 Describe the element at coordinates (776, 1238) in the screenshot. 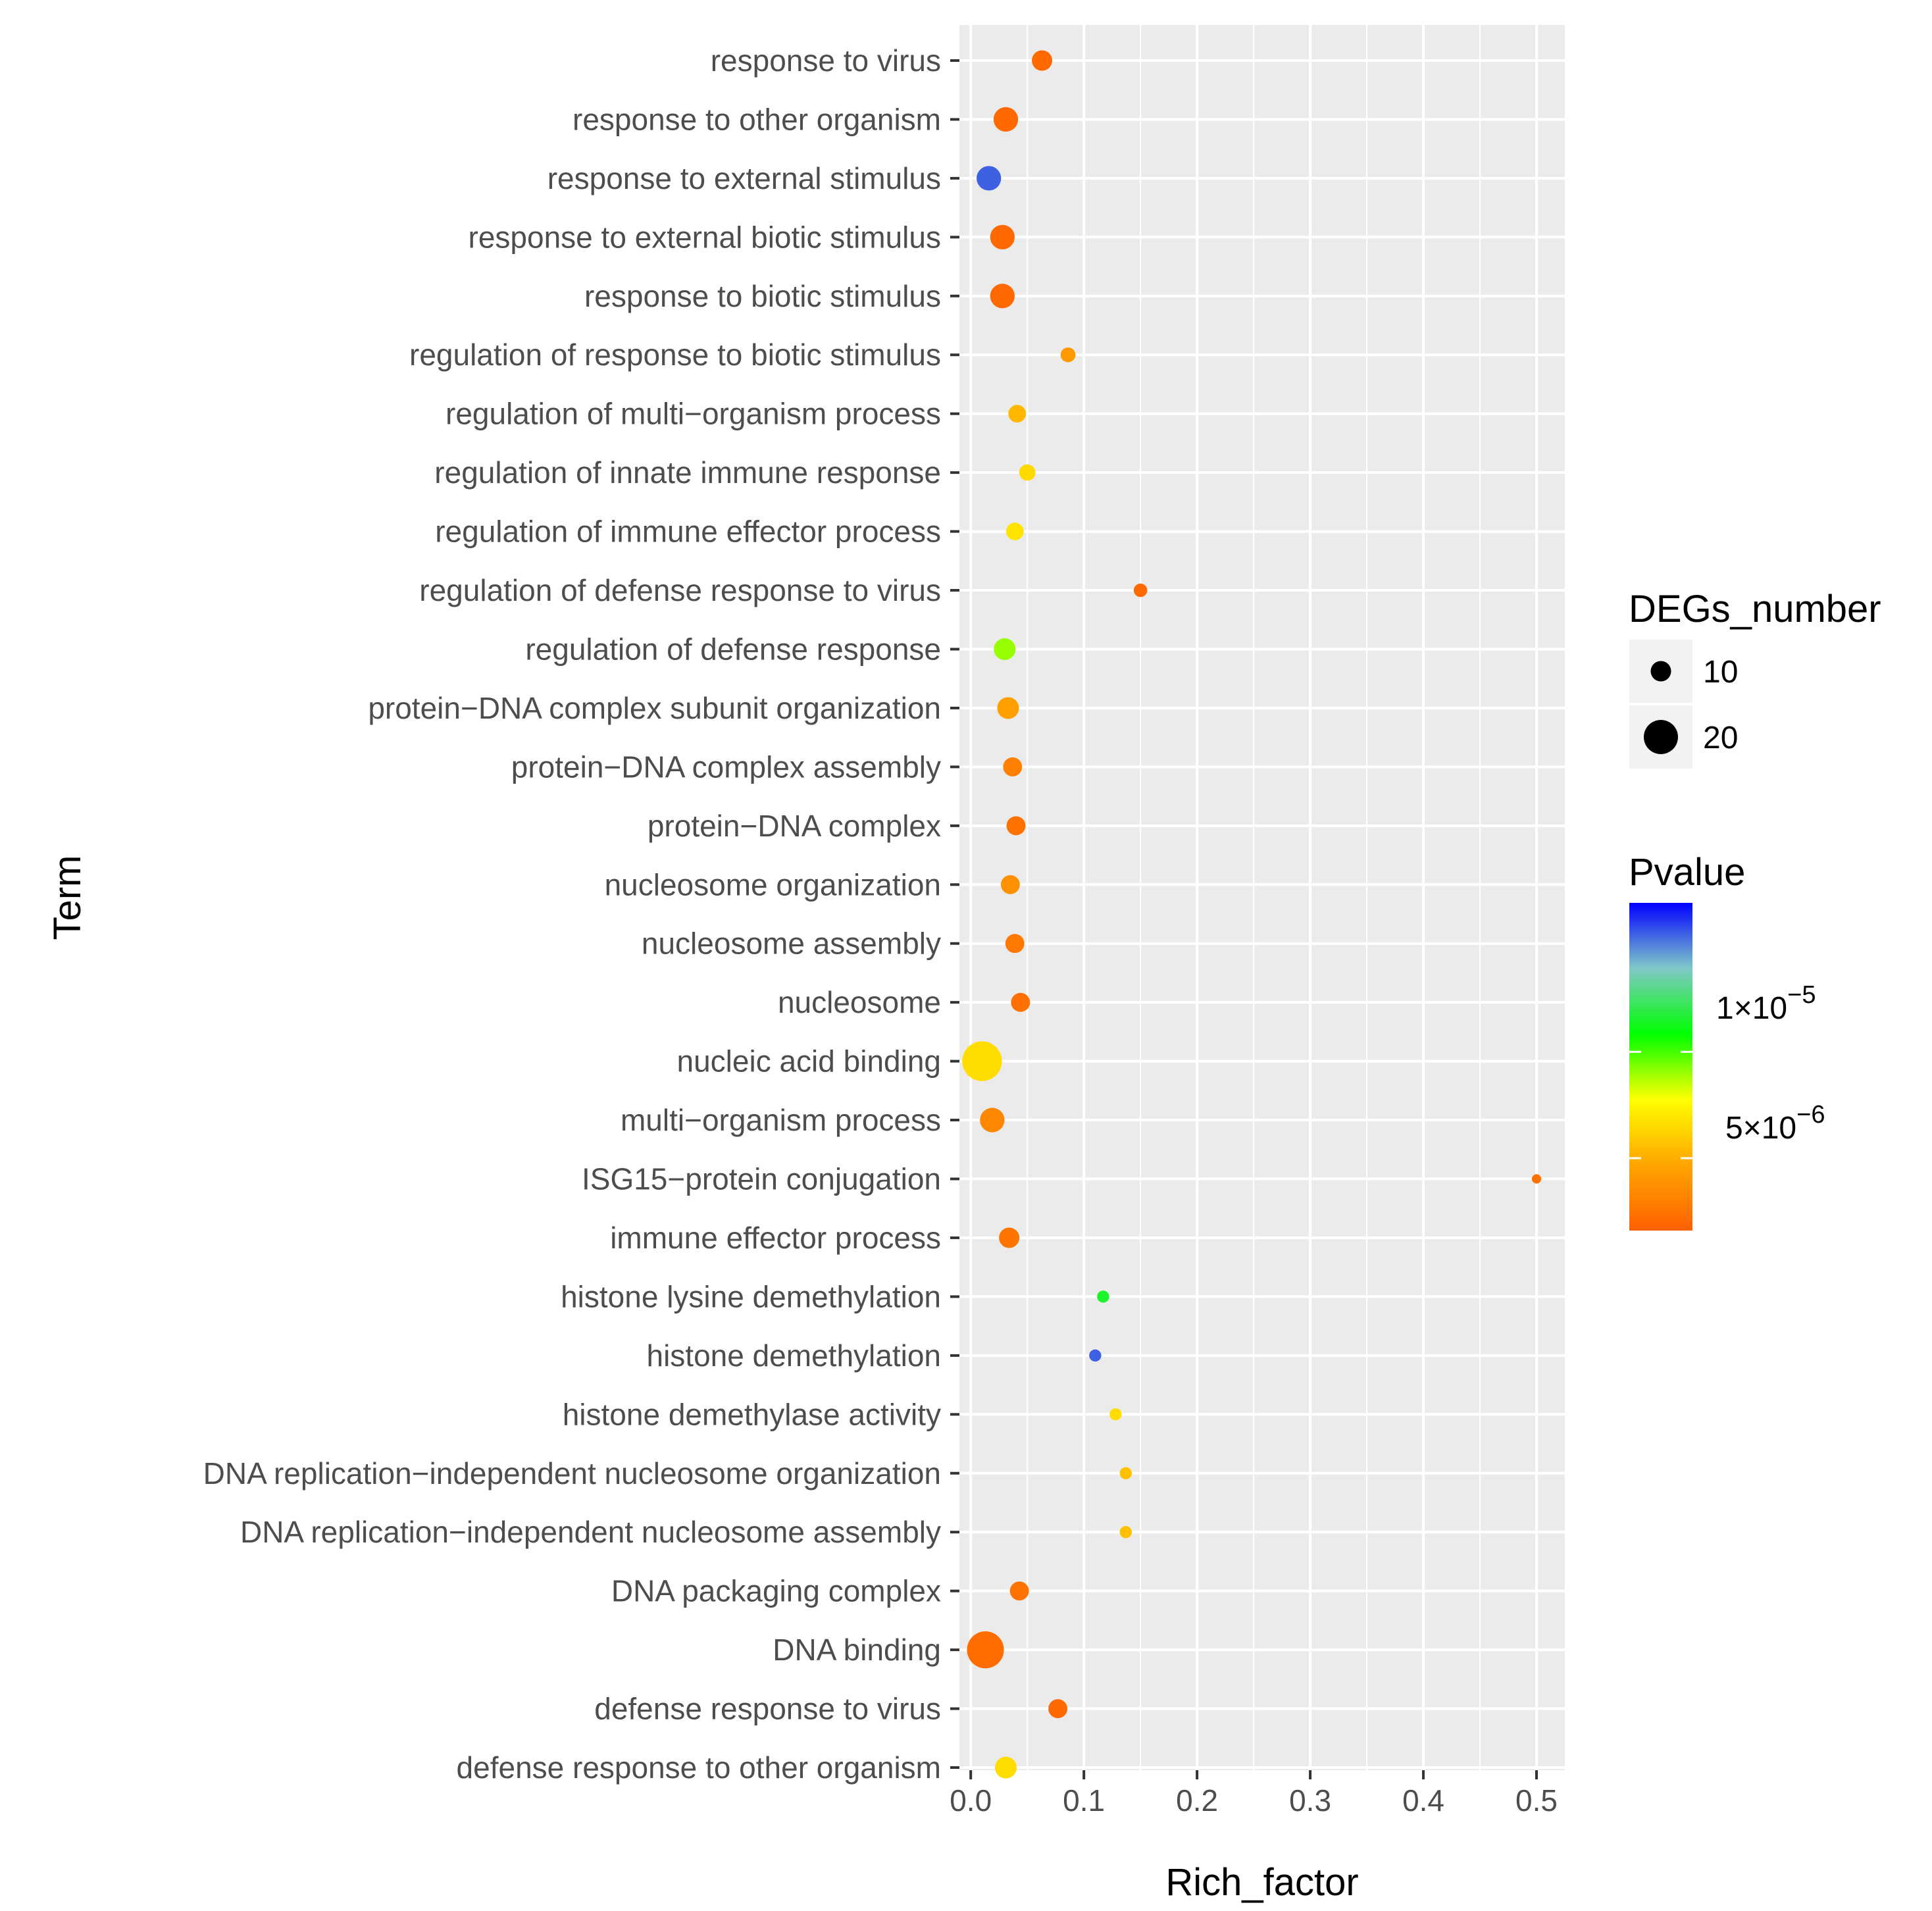

I see `term-label: immune effector process` at that location.